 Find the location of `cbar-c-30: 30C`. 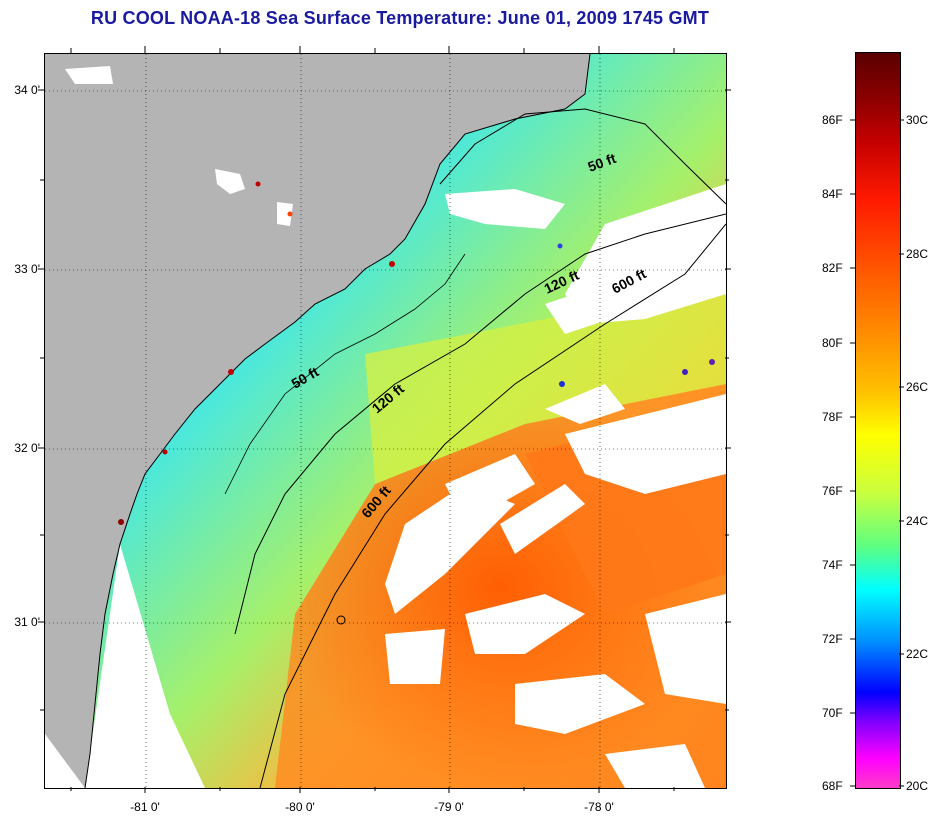

cbar-c-30: 30C is located at coordinates (917, 120).